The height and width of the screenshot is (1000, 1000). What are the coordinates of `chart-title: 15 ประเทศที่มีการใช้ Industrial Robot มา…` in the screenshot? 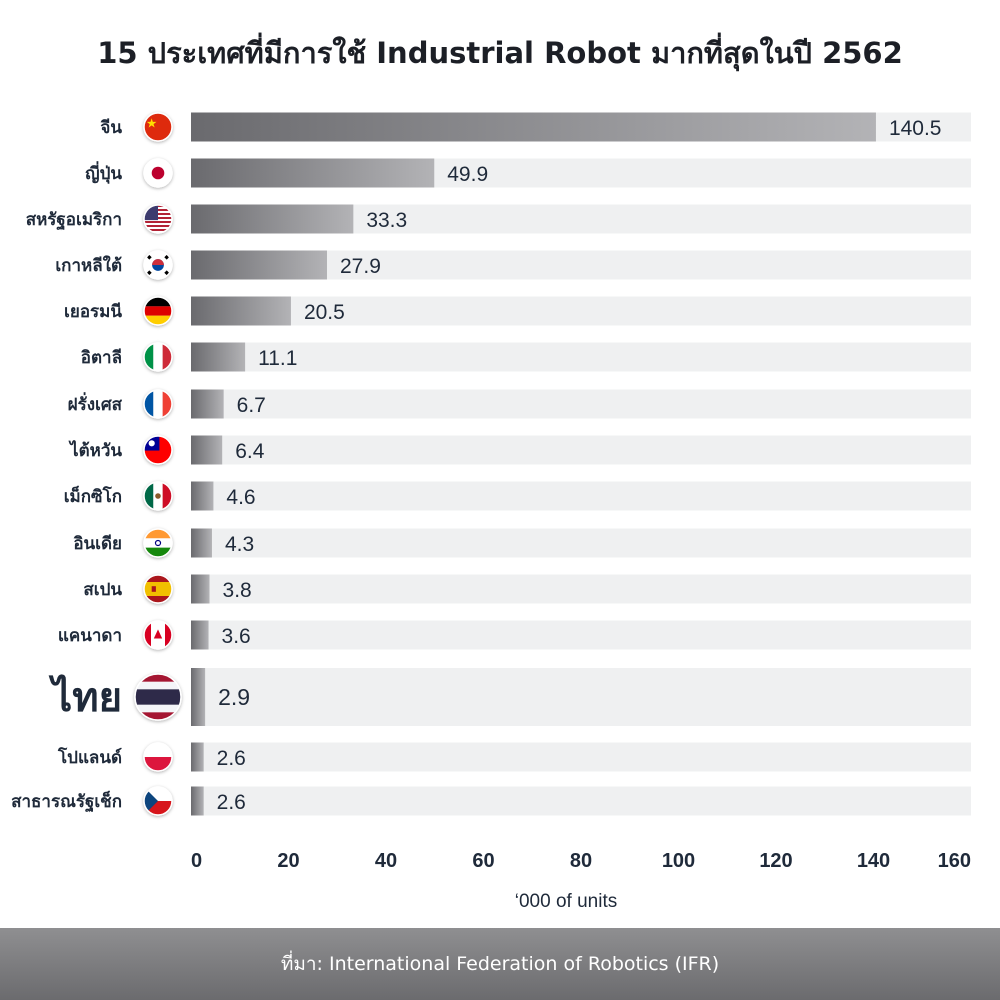 It's located at (500, 53).